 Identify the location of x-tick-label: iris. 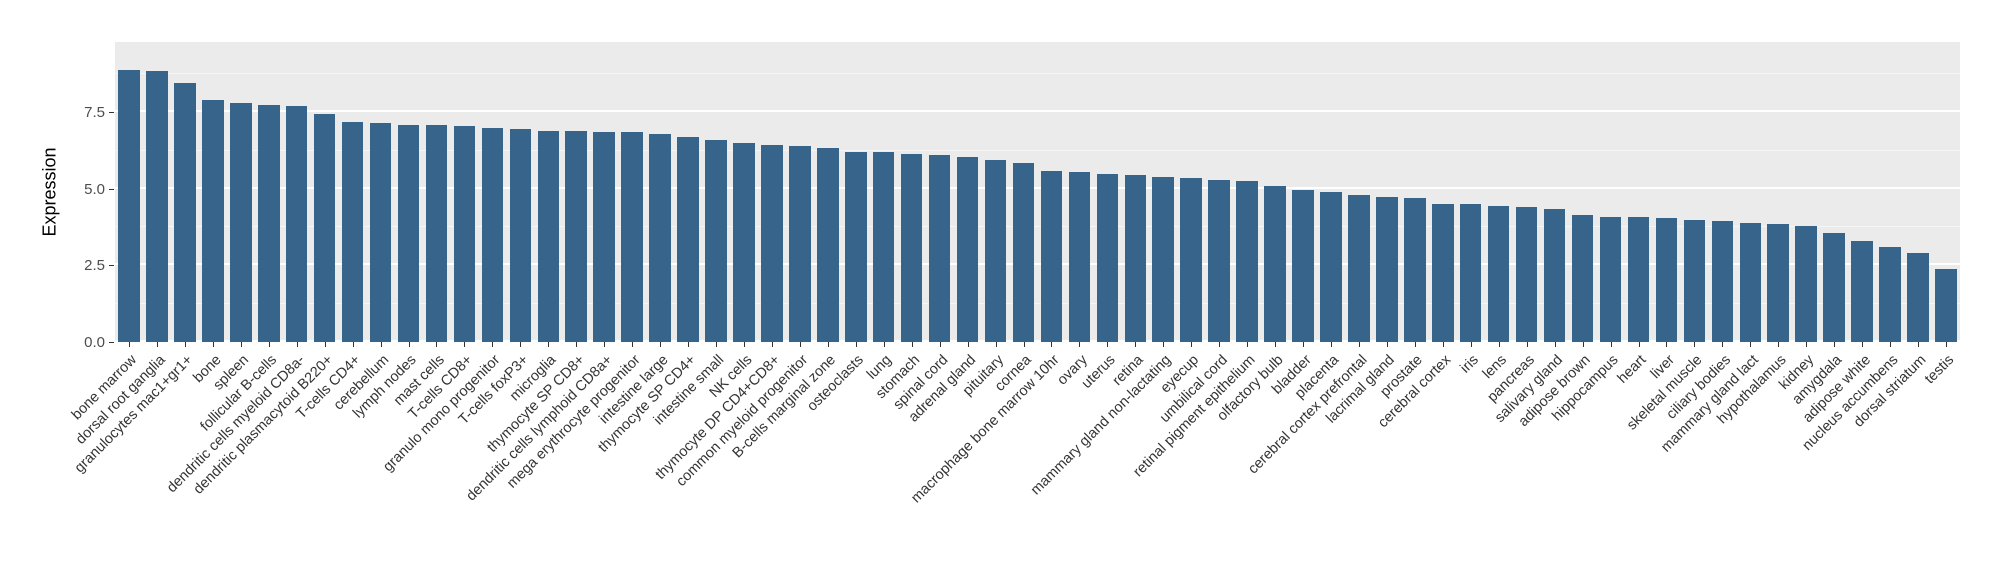
(1470, 364).